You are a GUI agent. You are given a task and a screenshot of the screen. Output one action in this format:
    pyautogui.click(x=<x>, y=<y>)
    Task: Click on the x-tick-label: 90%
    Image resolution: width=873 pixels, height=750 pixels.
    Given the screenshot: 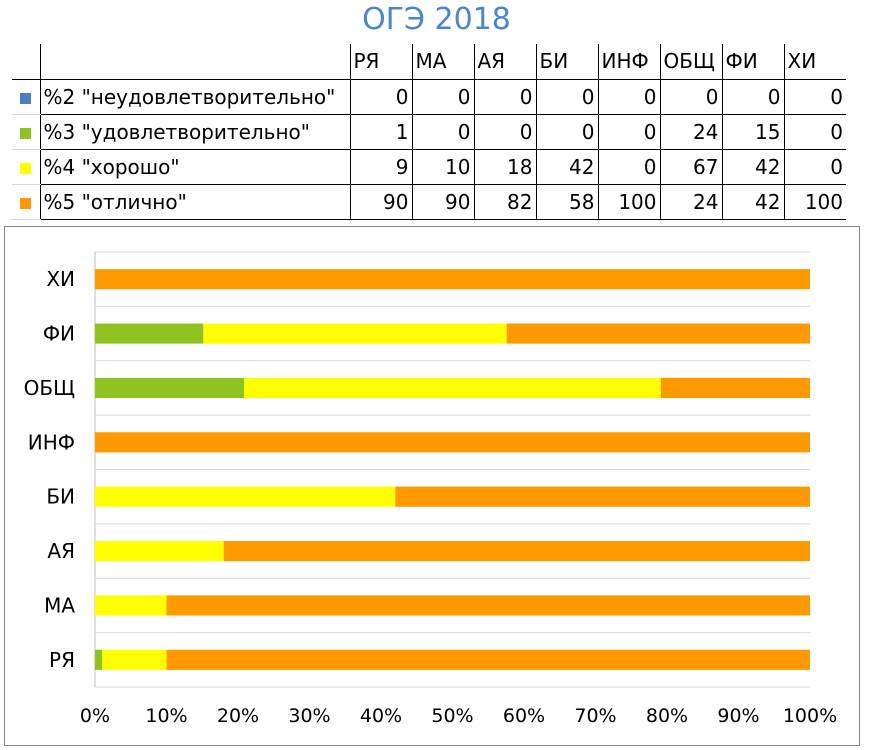 What is the action you would take?
    pyautogui.click(x=738, y=716)
    